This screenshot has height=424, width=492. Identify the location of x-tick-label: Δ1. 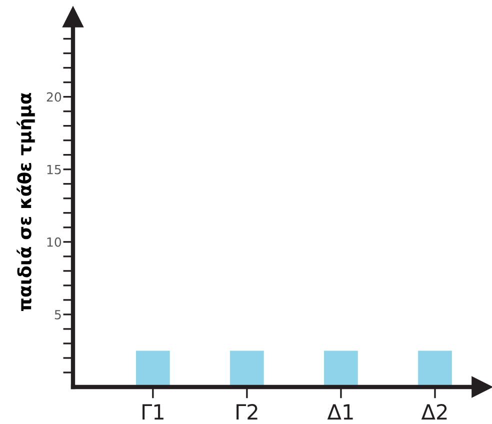
(340, 412).